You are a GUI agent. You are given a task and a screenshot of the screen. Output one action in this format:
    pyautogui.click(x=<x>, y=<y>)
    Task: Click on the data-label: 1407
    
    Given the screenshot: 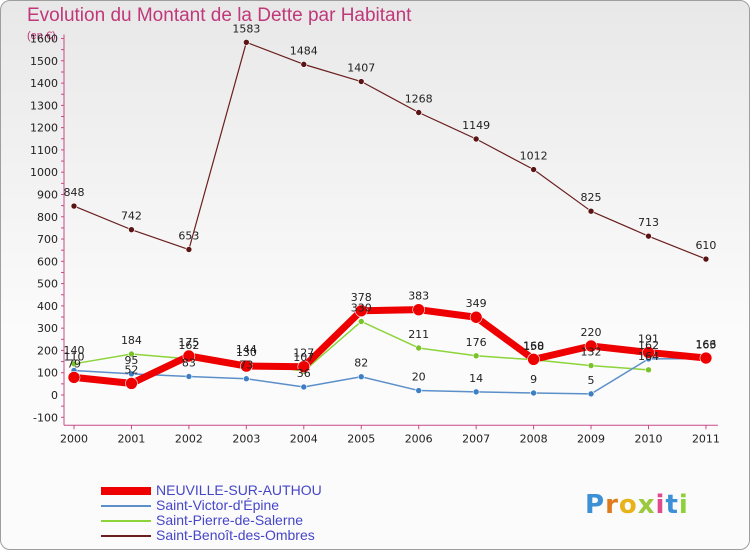 What is the action you would take?
    pyautogui.click(x=361, y=68)
    